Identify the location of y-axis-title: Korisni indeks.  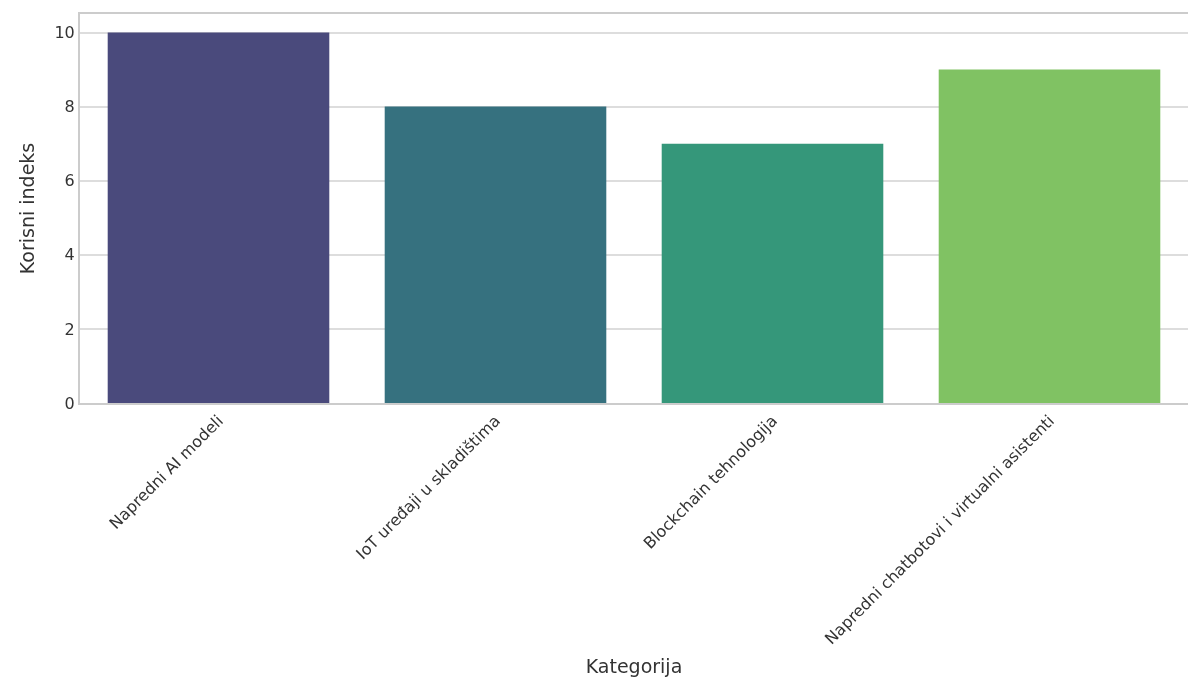
(26, 208).